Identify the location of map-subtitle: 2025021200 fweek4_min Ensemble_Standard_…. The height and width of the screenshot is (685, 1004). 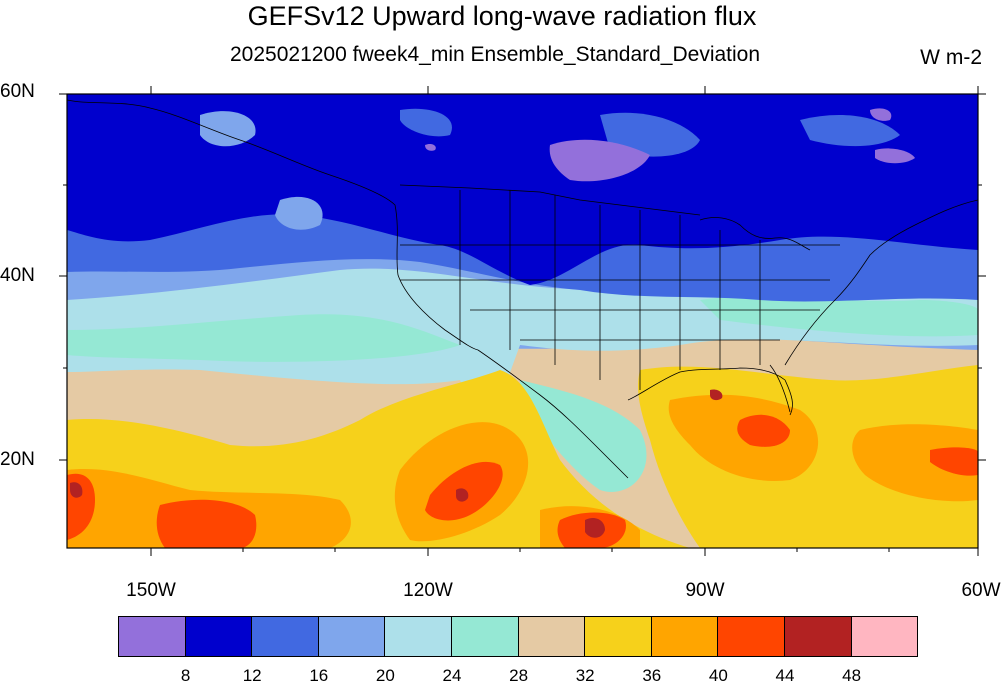
(495, 54).